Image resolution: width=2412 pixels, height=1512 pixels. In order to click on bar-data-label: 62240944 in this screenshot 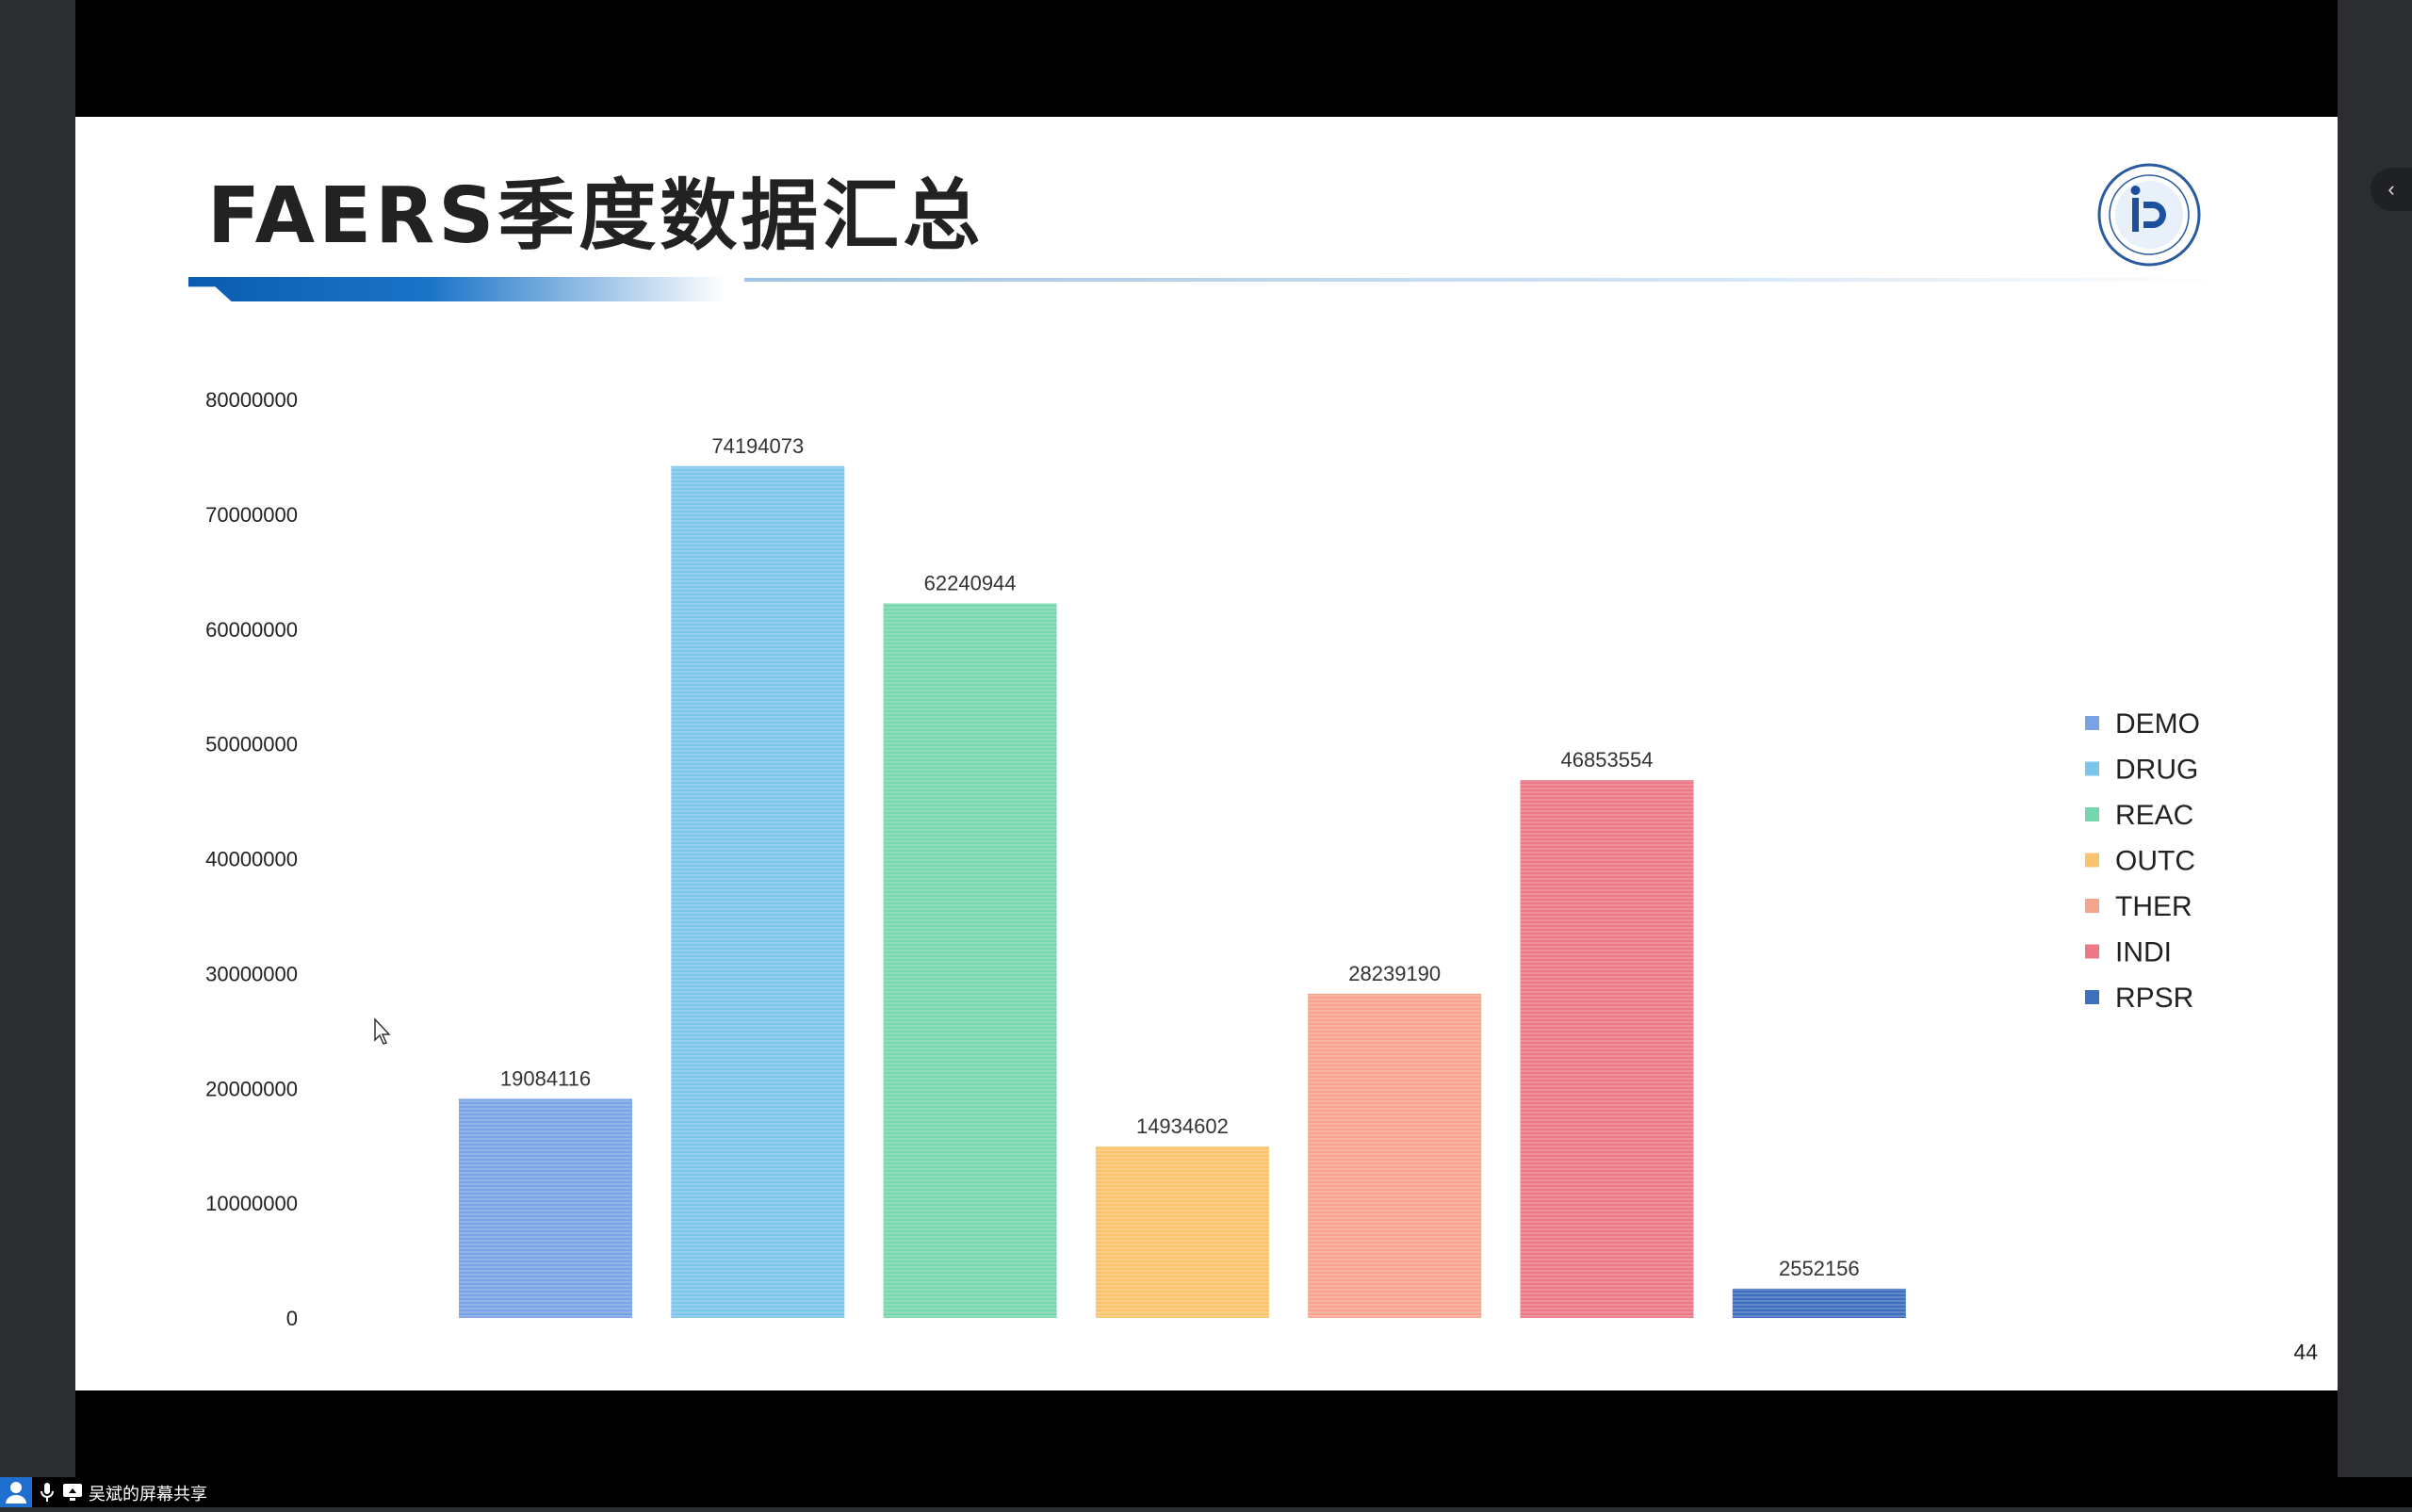, I will do `click(970, 582)`.